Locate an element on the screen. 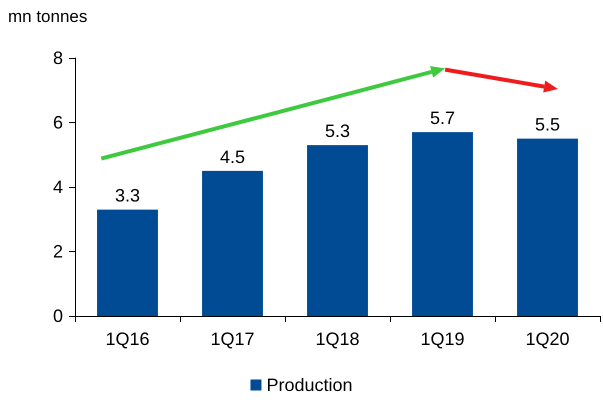  legend-label: Production is located at coordinates (309, 385).